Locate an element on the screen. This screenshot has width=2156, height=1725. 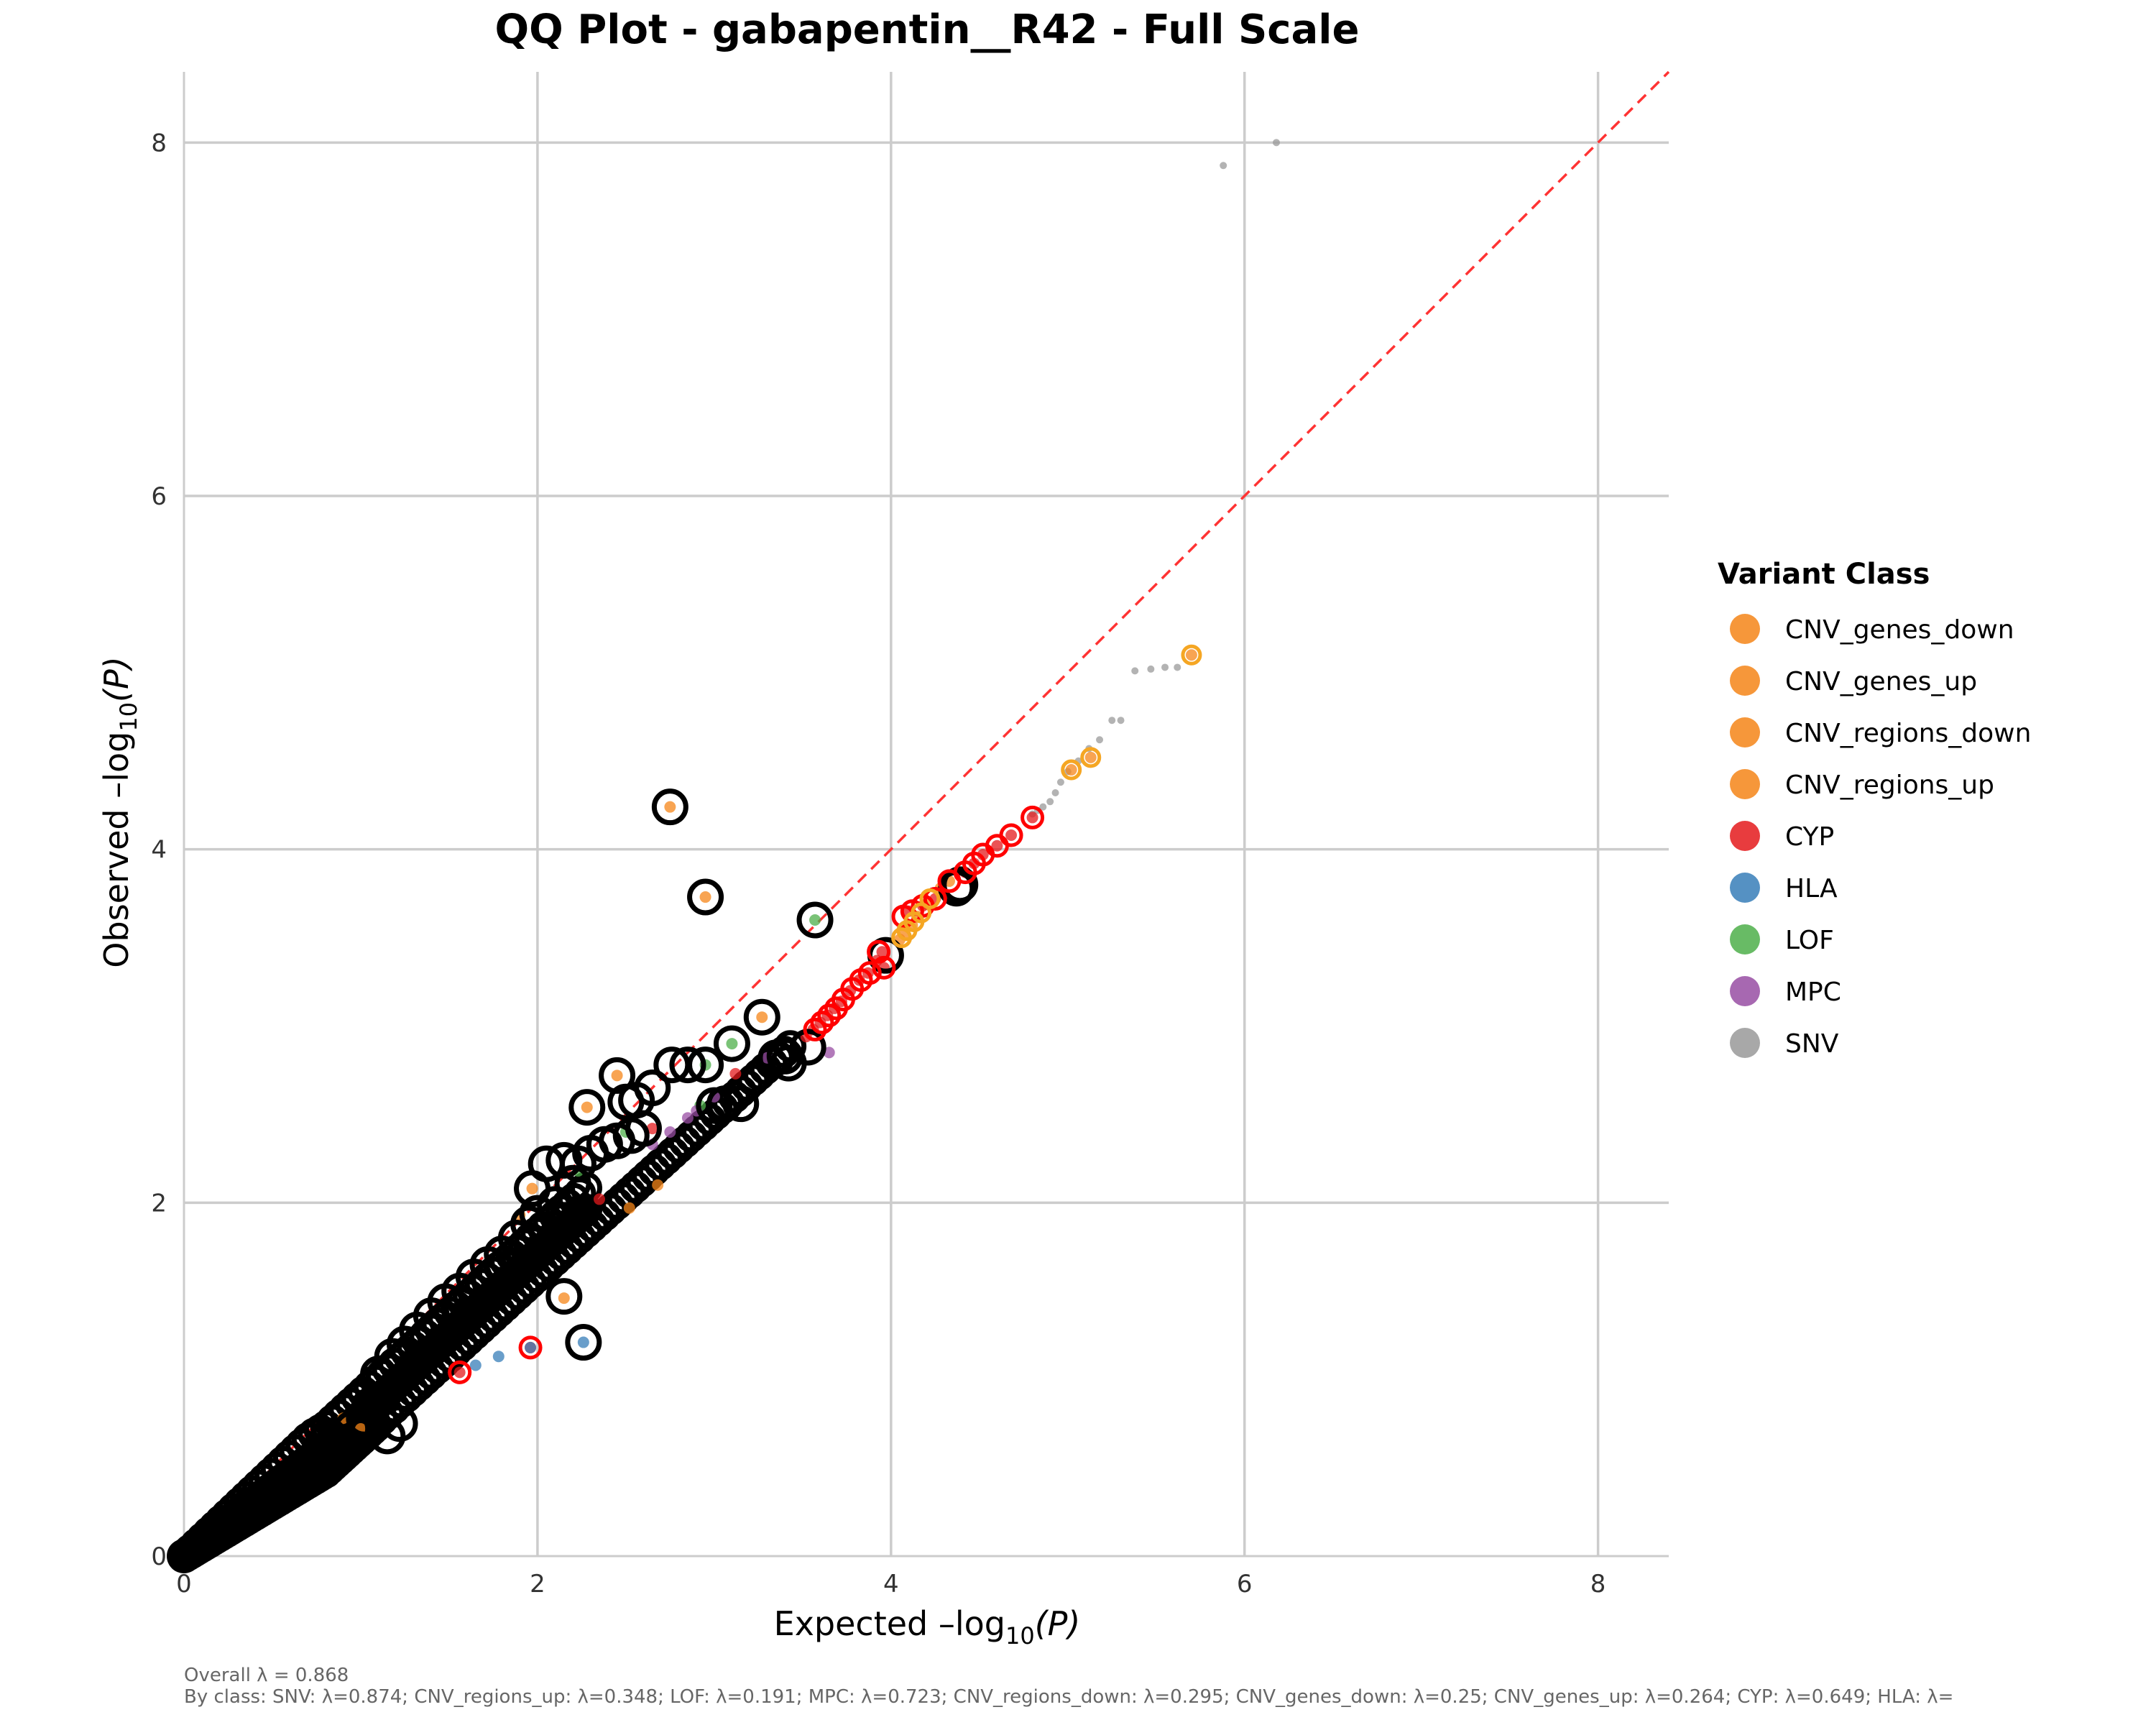
x-tick-label: 0 is located at coordinates (184, 1584).